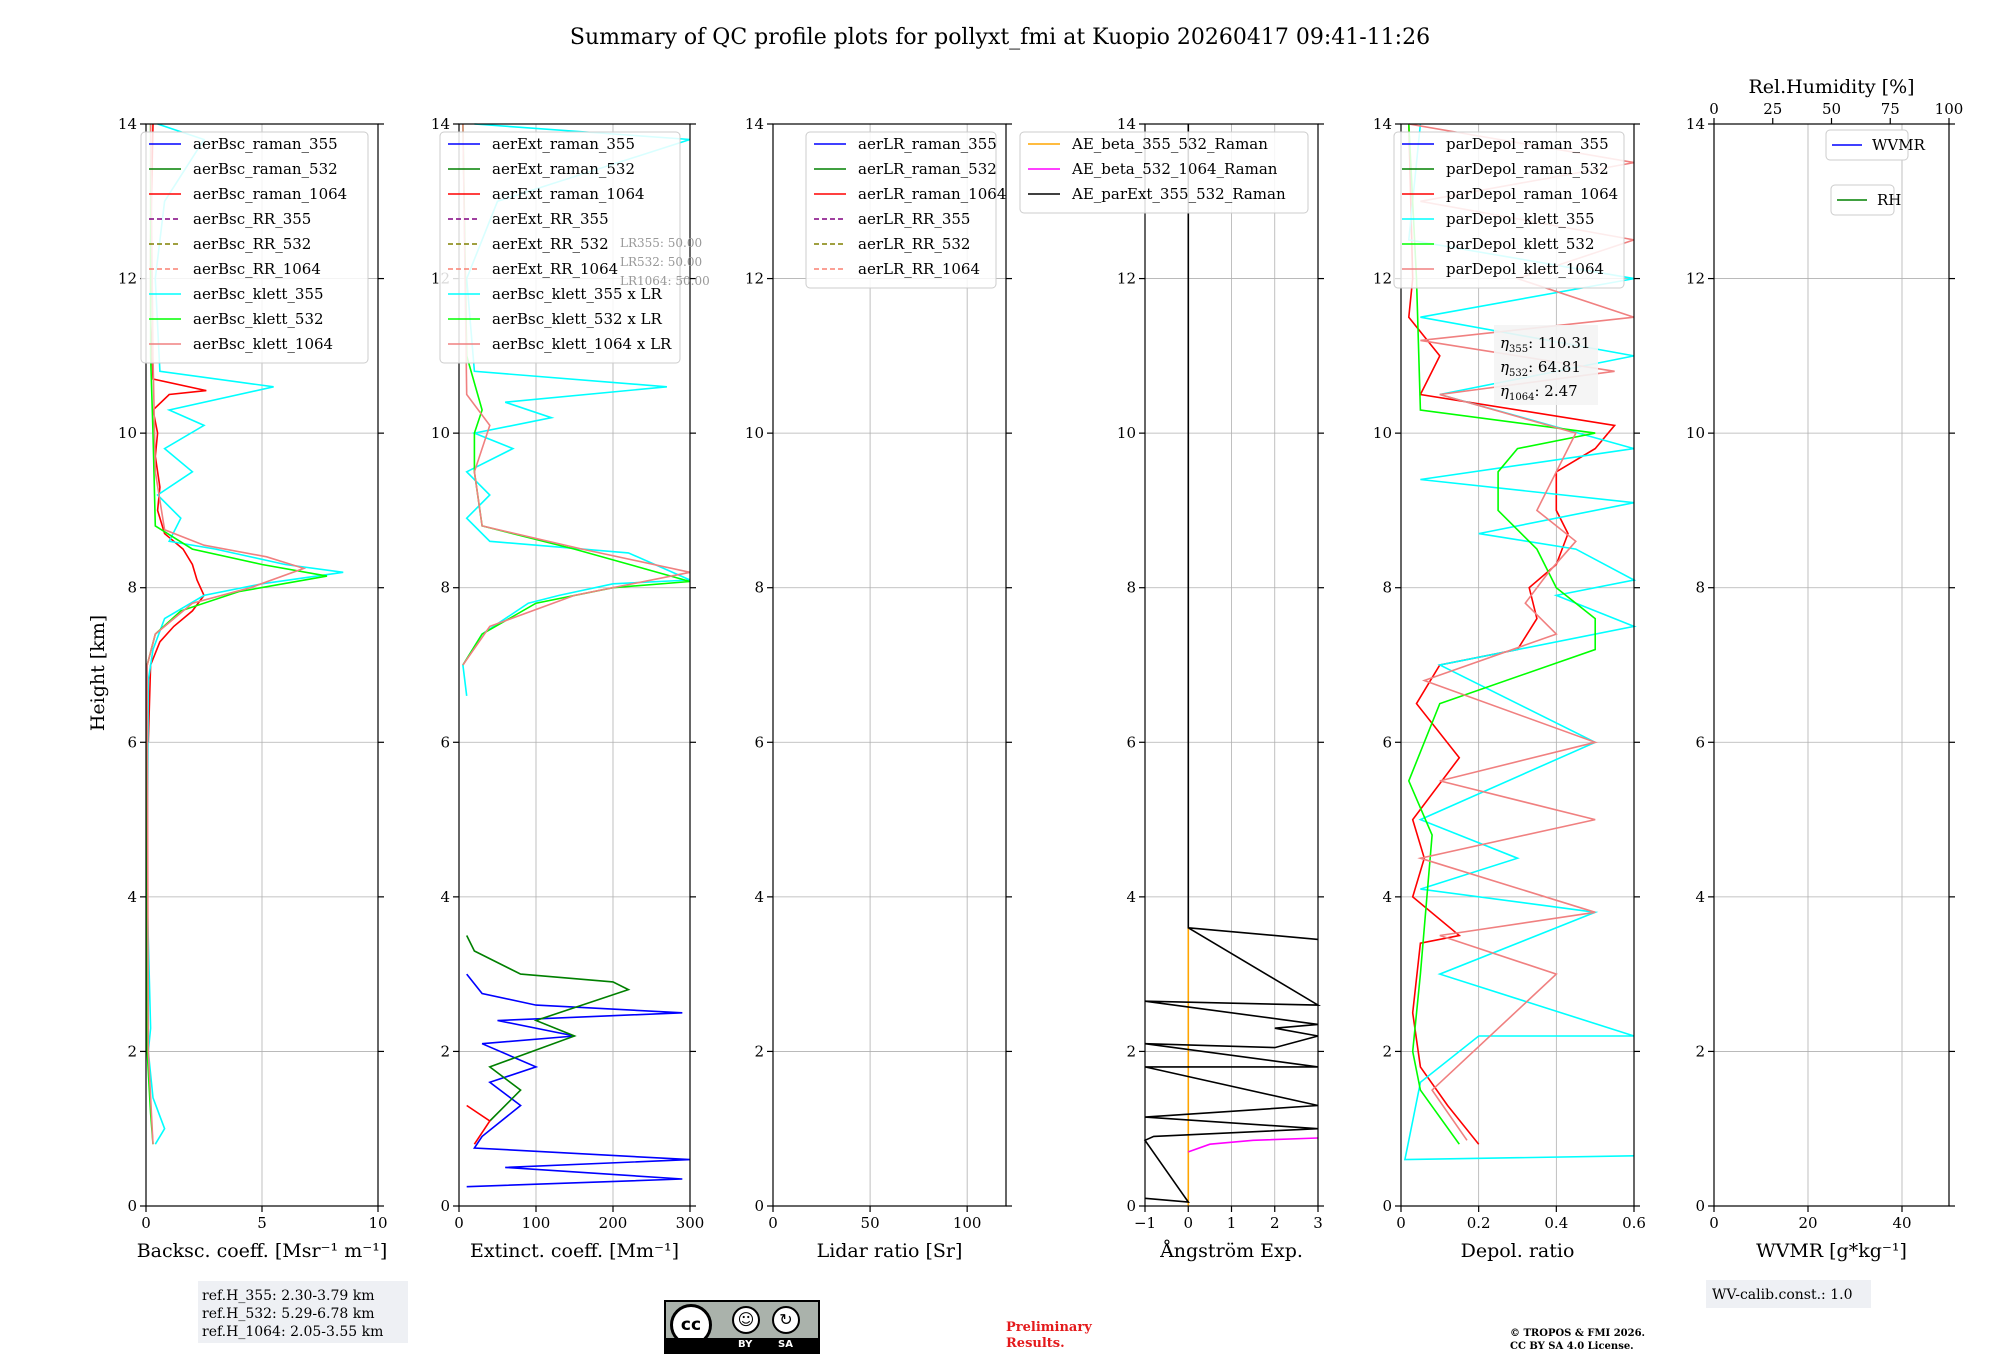 This screenshot has height=1360, width=2000. I want to click on sa-share-icon: ↻, so click(786, 1320).